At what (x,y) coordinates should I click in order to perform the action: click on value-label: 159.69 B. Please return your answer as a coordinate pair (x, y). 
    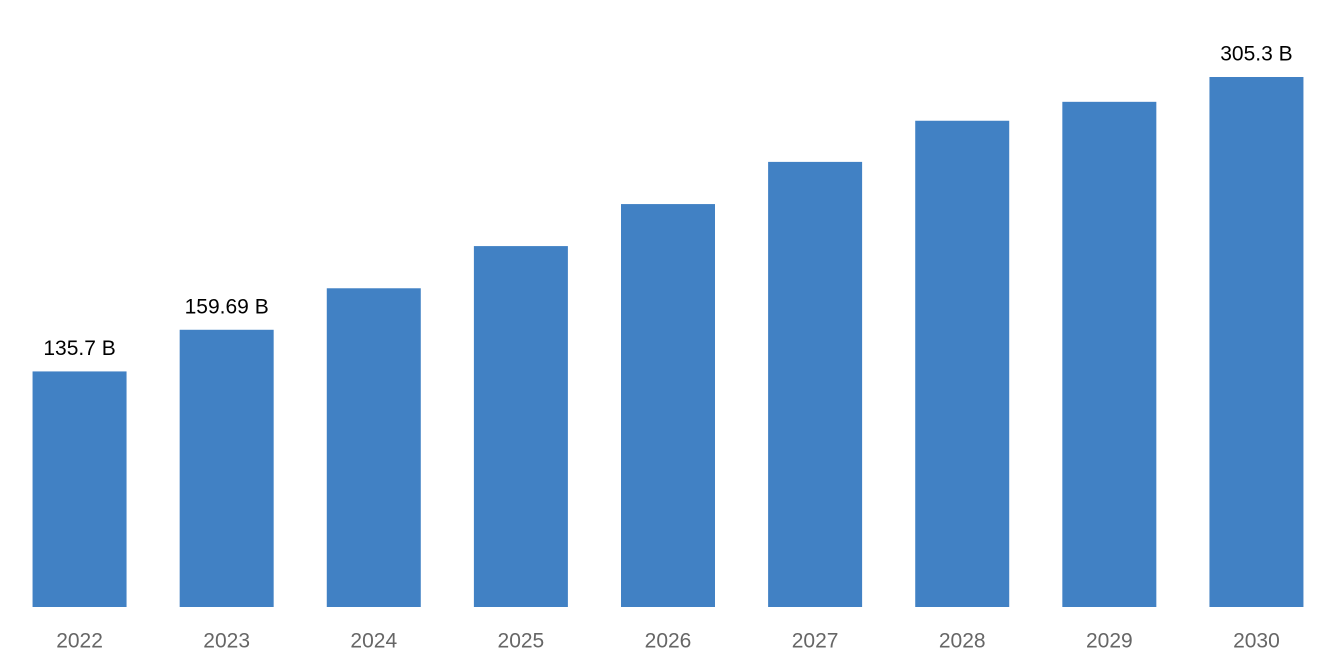
    Looking at the image, I should click on (227, 306).